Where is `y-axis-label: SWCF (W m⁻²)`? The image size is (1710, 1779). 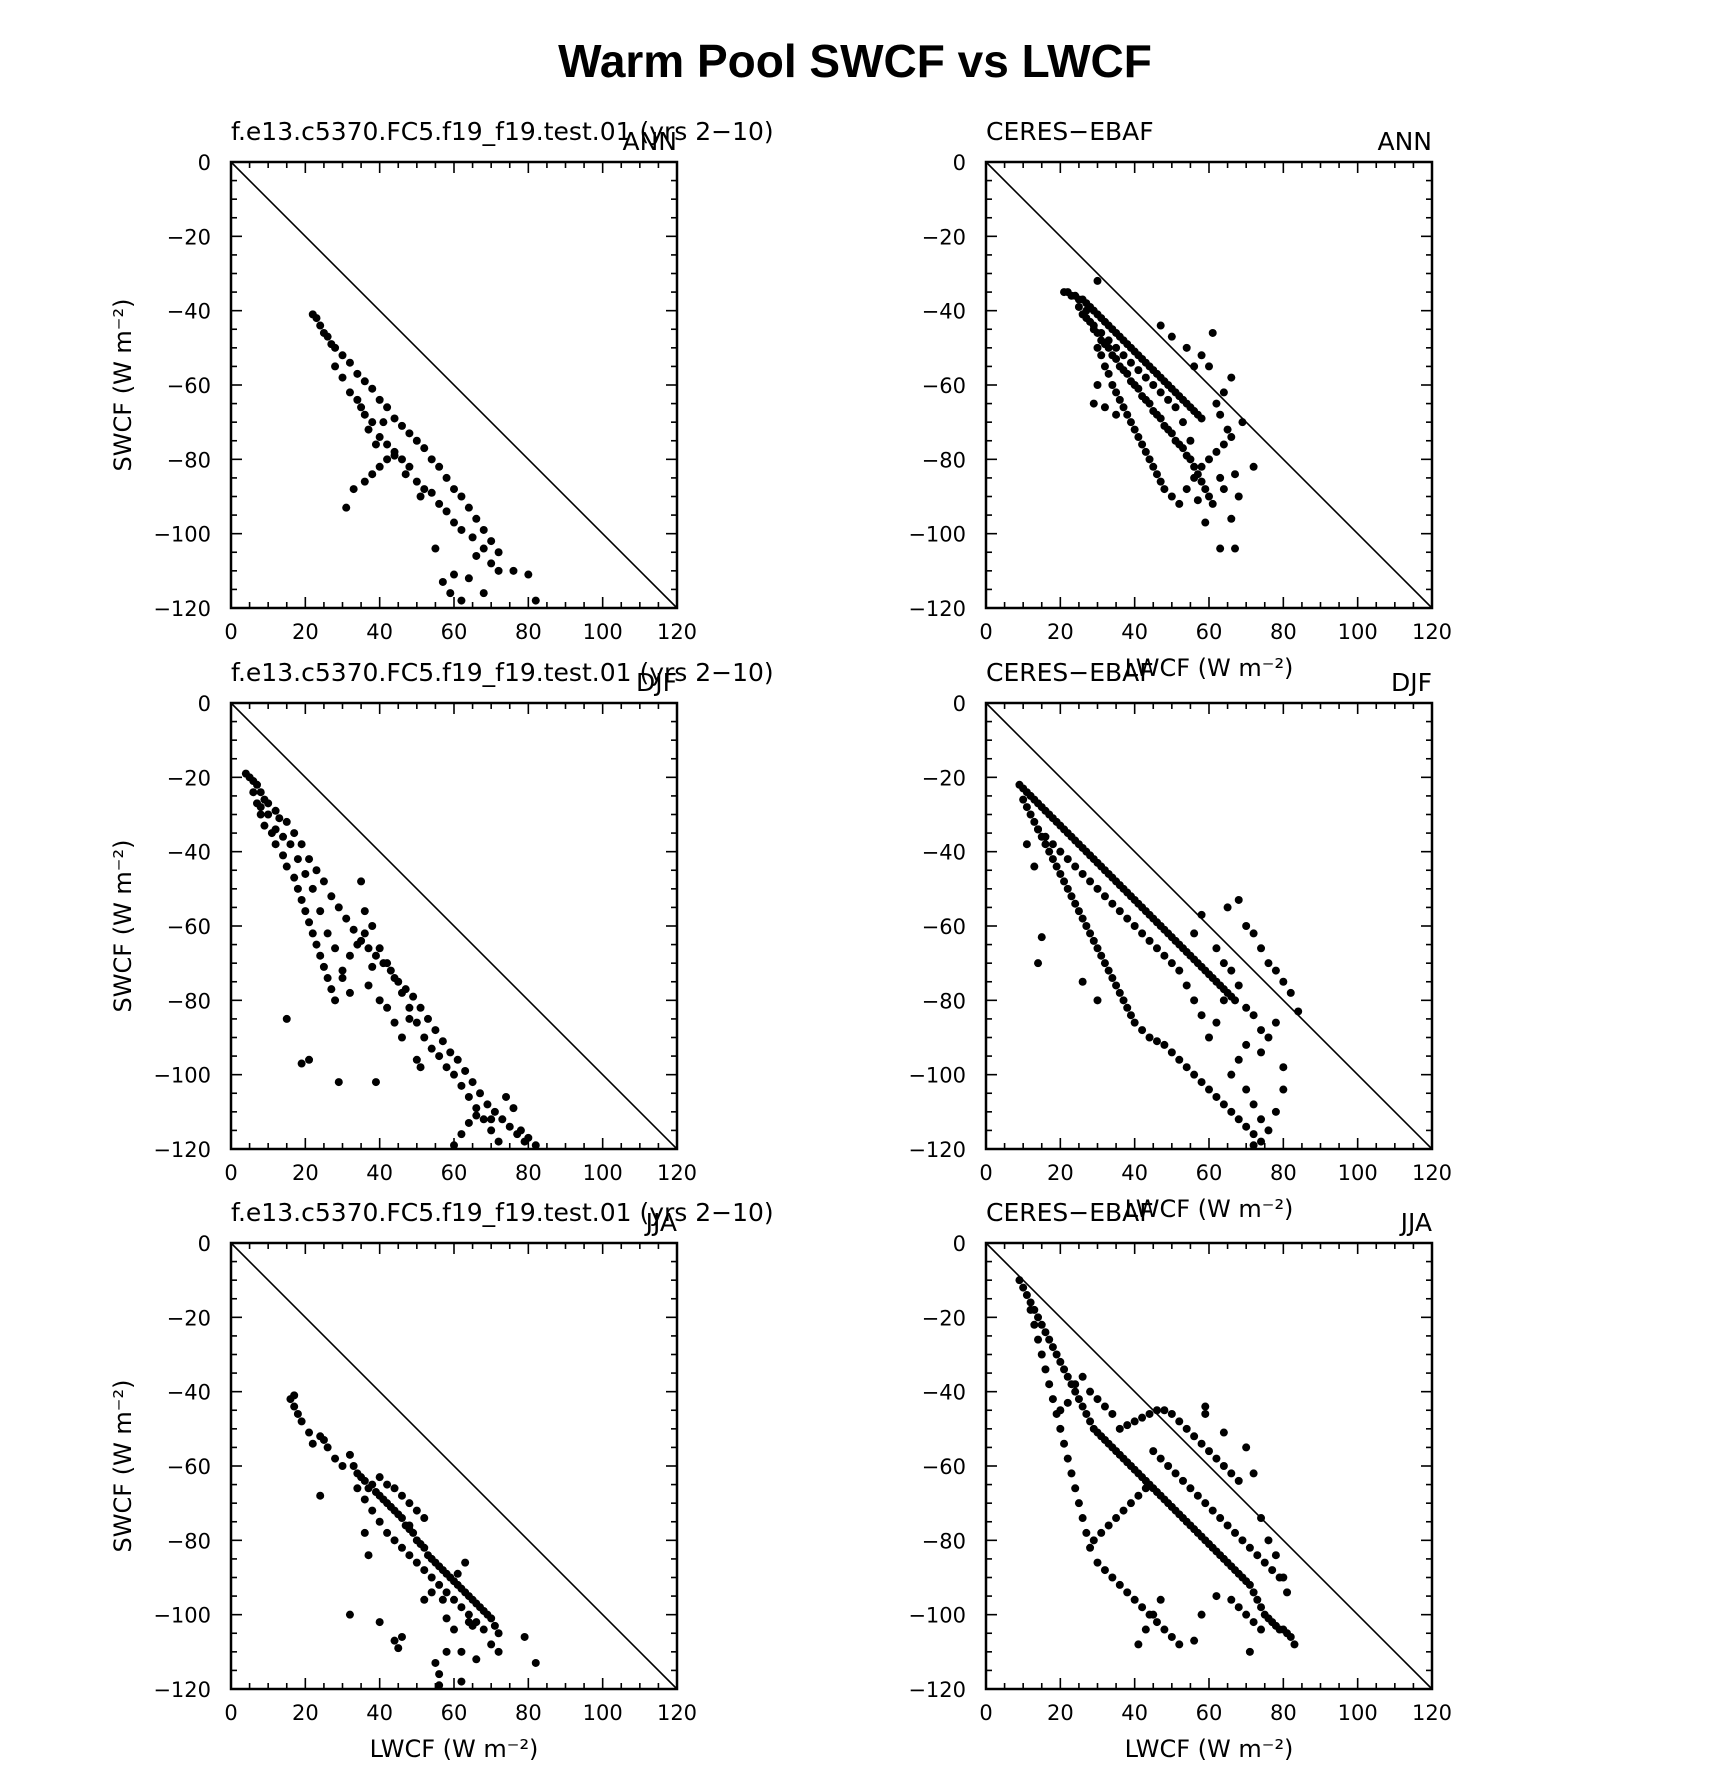
y-axis-label: SWCF (W m⁻²) is located at coordinates (123, 926).